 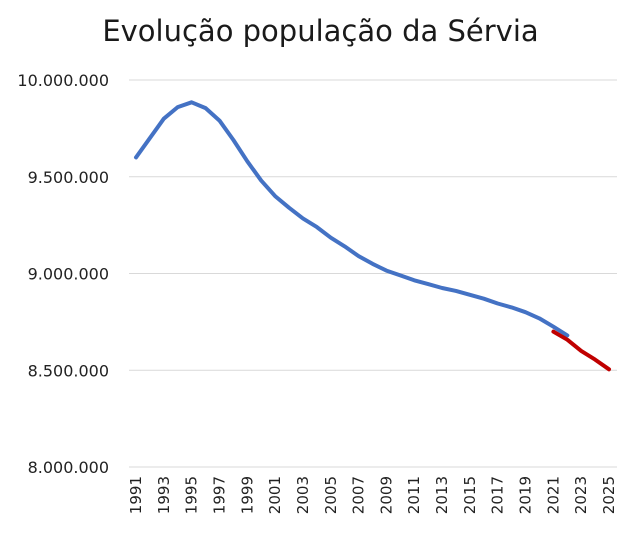 What do you see at coordinates (386, 495) in the screenshot?
I see `x-tick-label: 2009` at bounding box center [386, 495].